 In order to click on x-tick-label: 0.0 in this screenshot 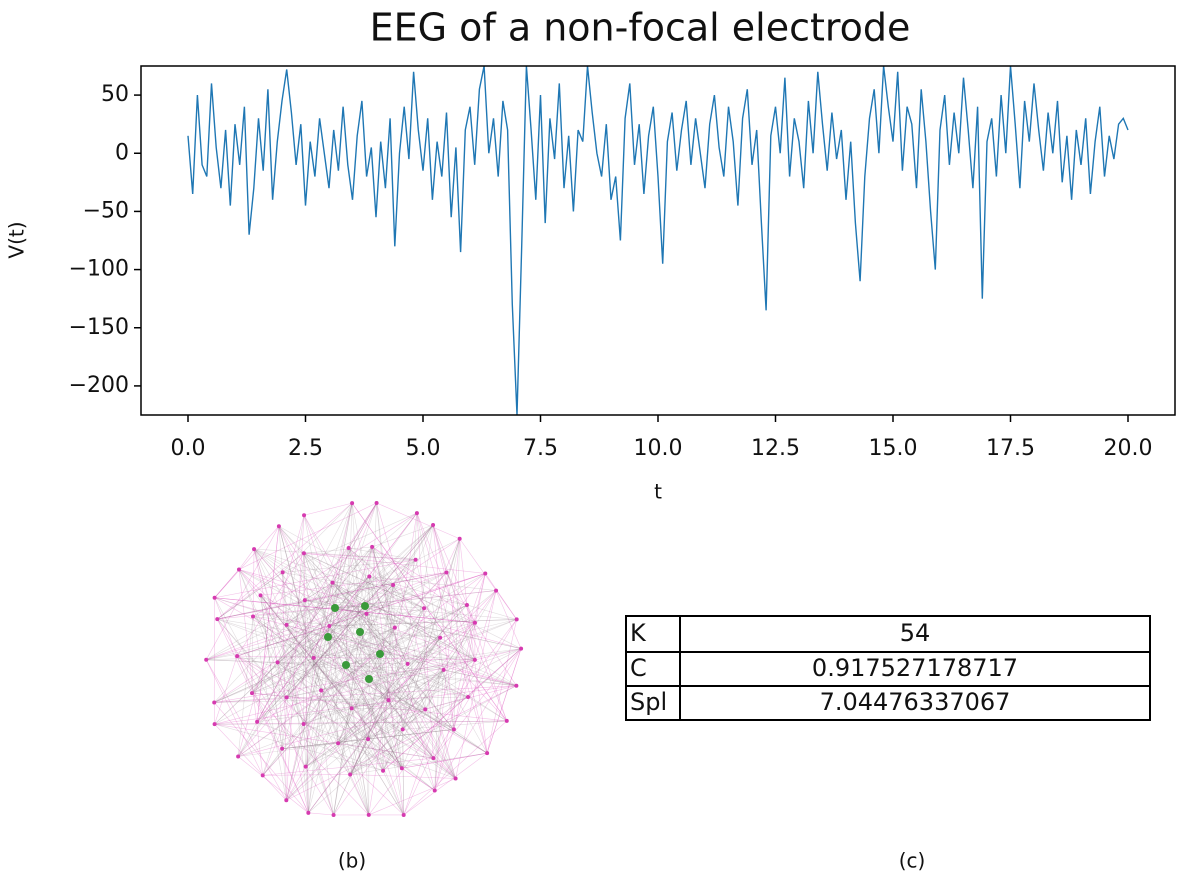, I will do `click(188, 448)`.